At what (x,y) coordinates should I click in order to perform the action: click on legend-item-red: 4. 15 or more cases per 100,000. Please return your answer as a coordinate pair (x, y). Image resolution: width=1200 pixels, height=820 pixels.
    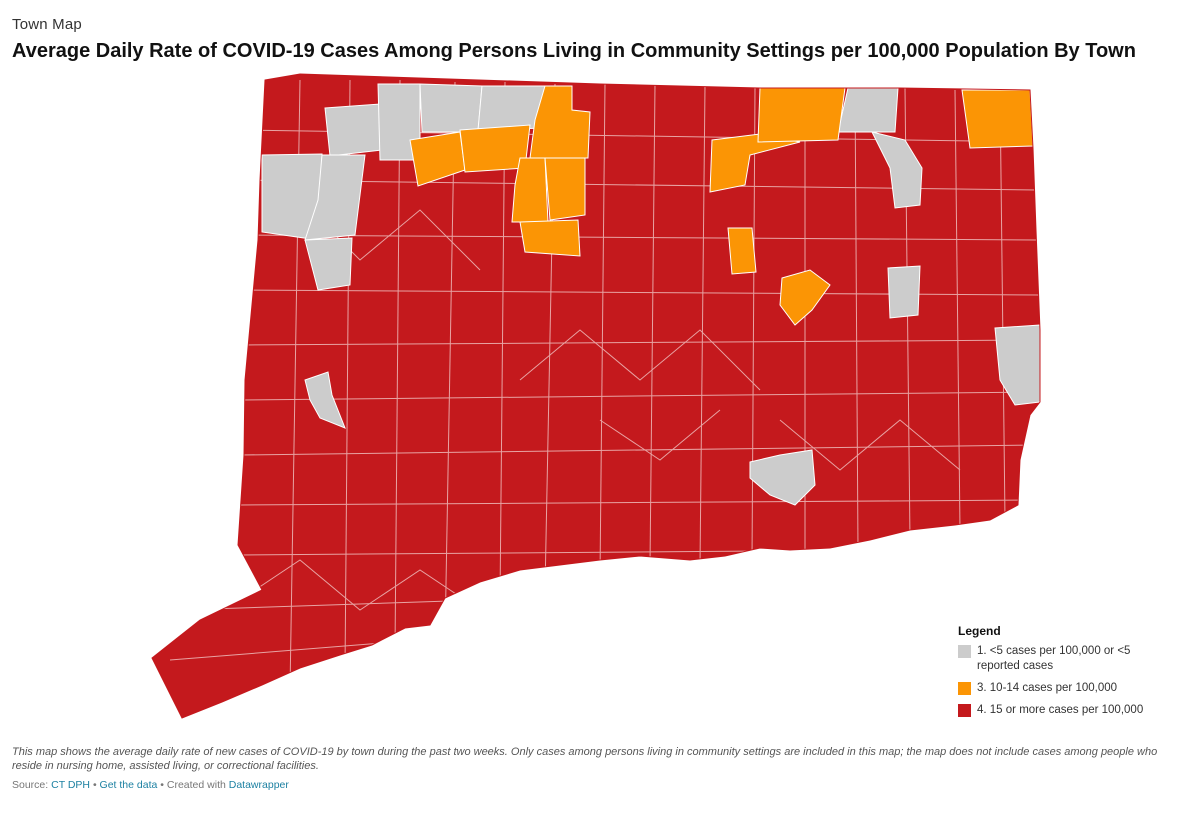
    Looking at the image, I should click on (1063, 710).